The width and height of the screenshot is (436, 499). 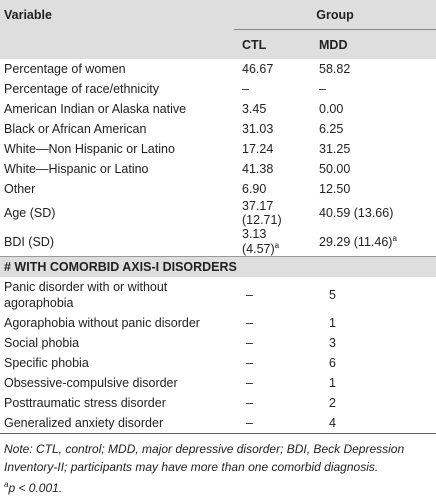 I want to click on footnote-text: p < 0.001., so click(x=35, y=488).